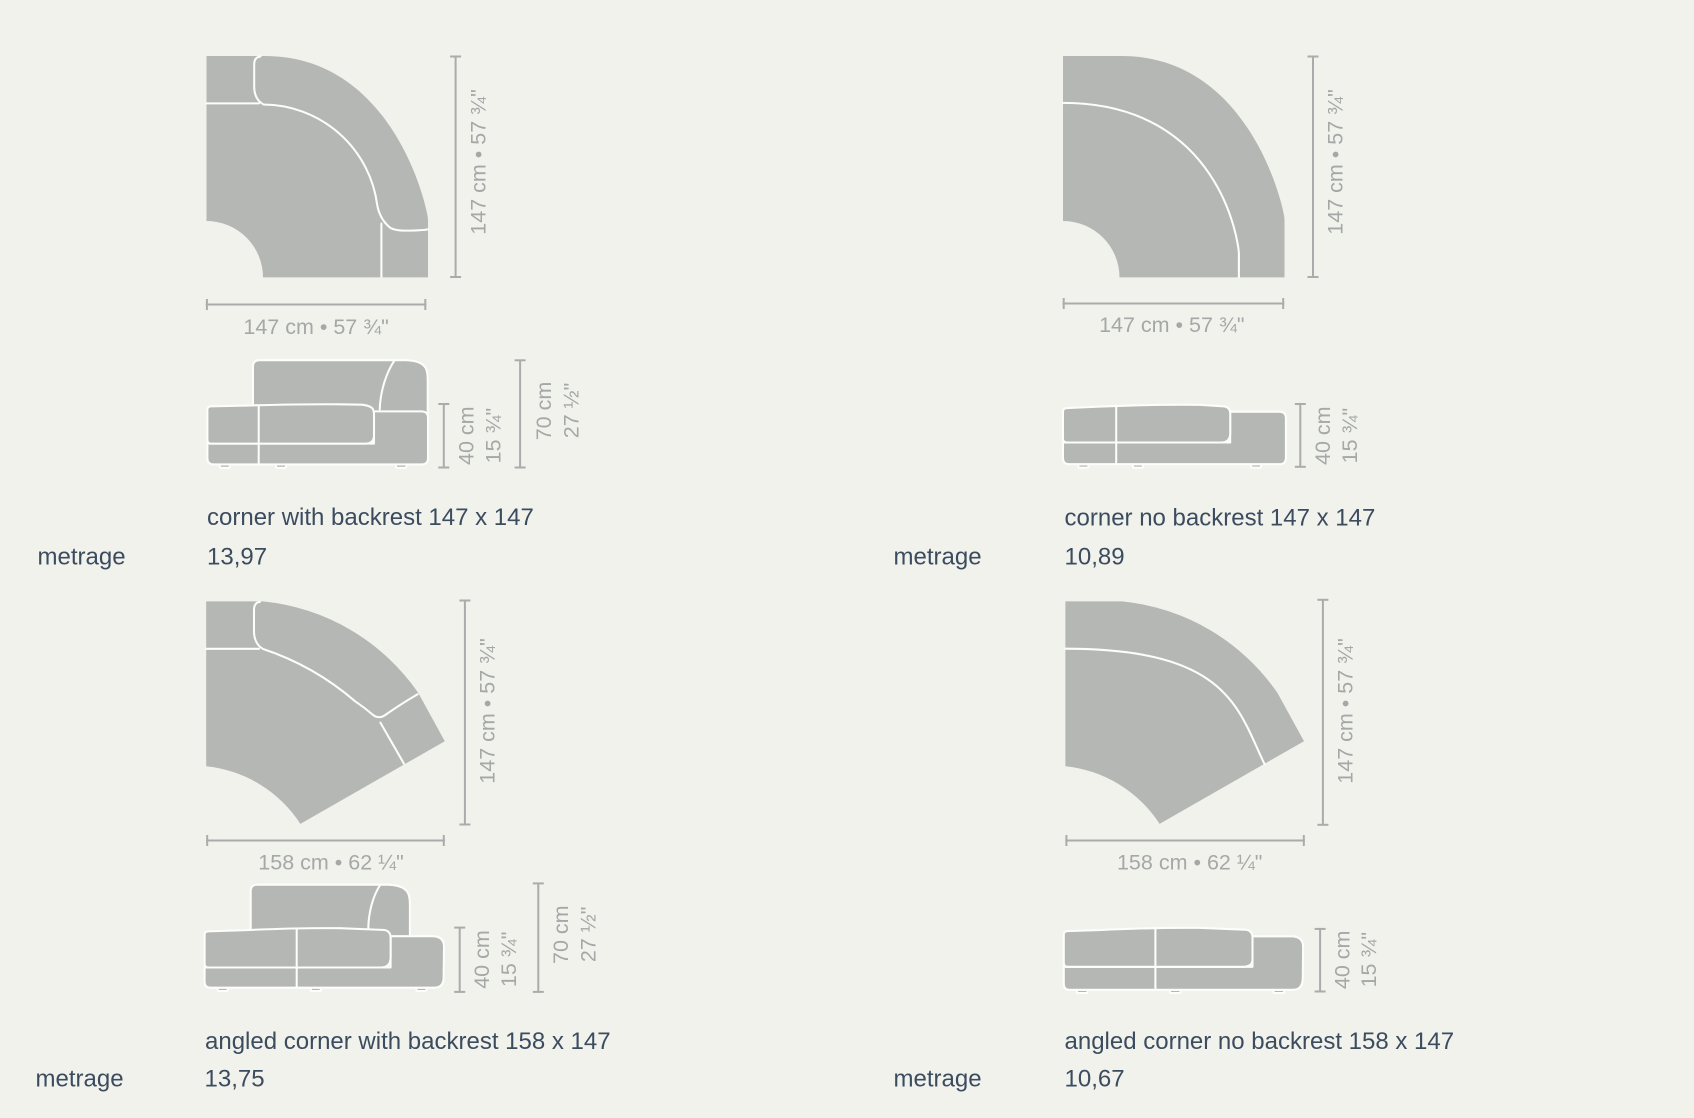 This screenshot has width=1694, height=1118. Describe the element at coordinates (1095, 557) in the screenshot. I see `svg-text: 10,89` at that location.